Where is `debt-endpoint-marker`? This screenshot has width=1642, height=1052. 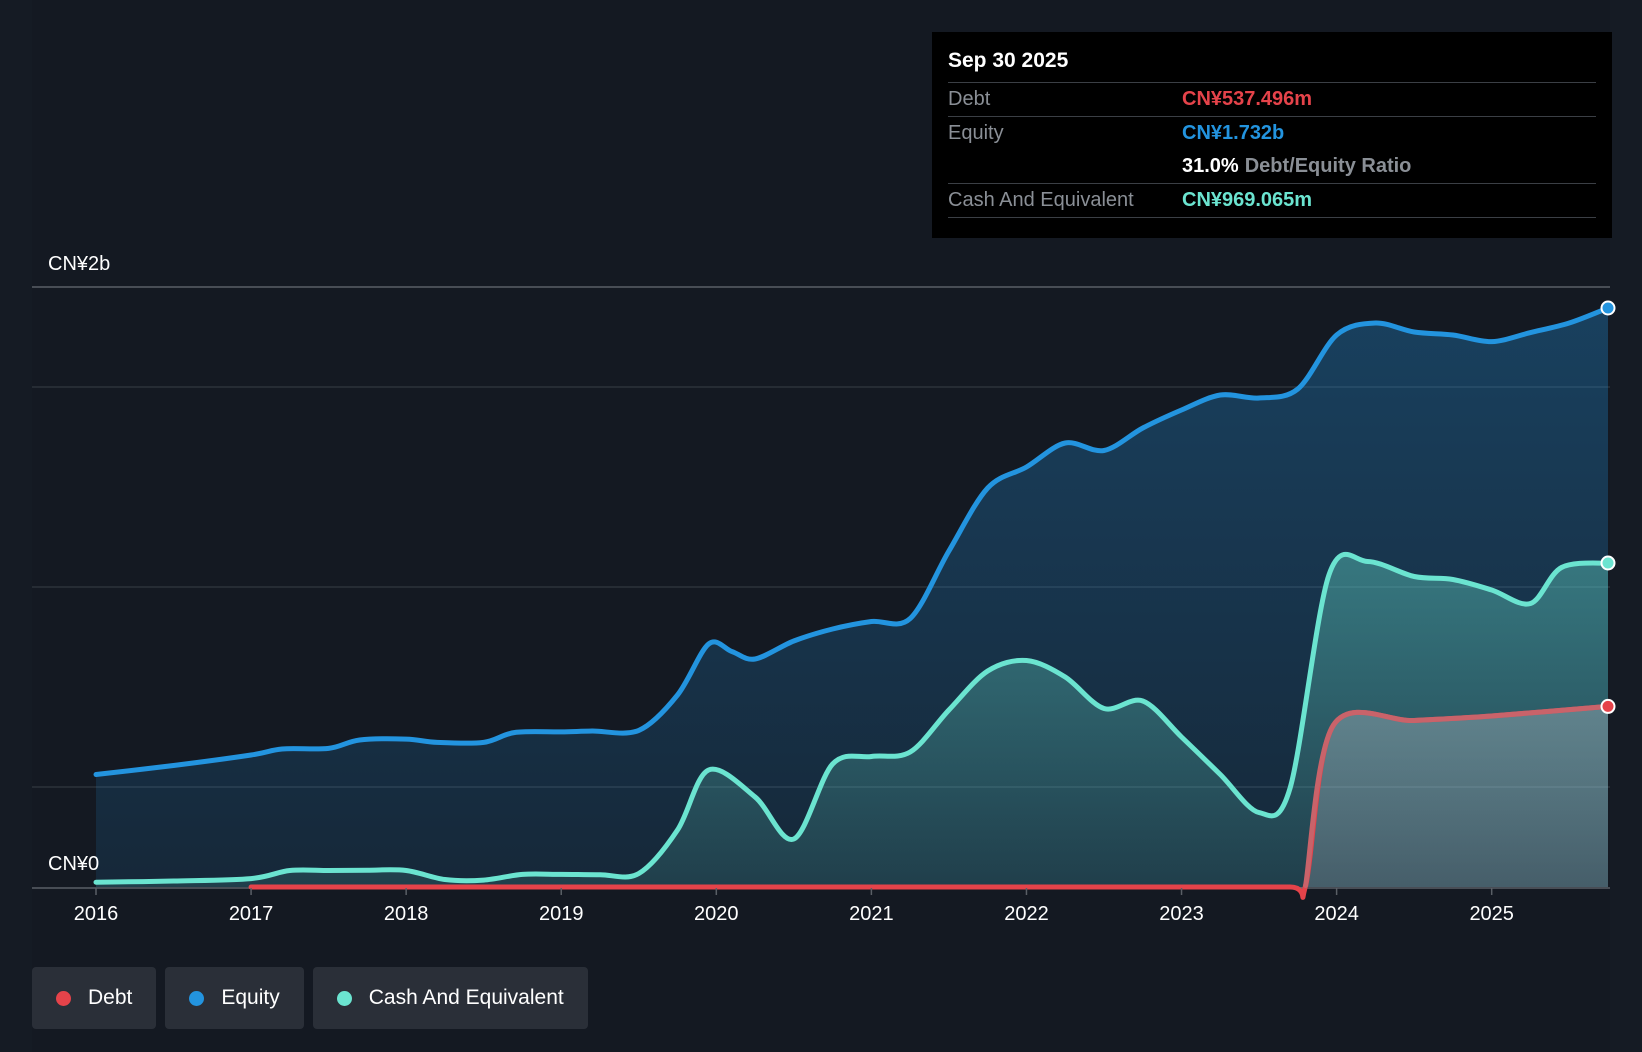
debt-endpoint-marker is located at coordinates (1608, 706).